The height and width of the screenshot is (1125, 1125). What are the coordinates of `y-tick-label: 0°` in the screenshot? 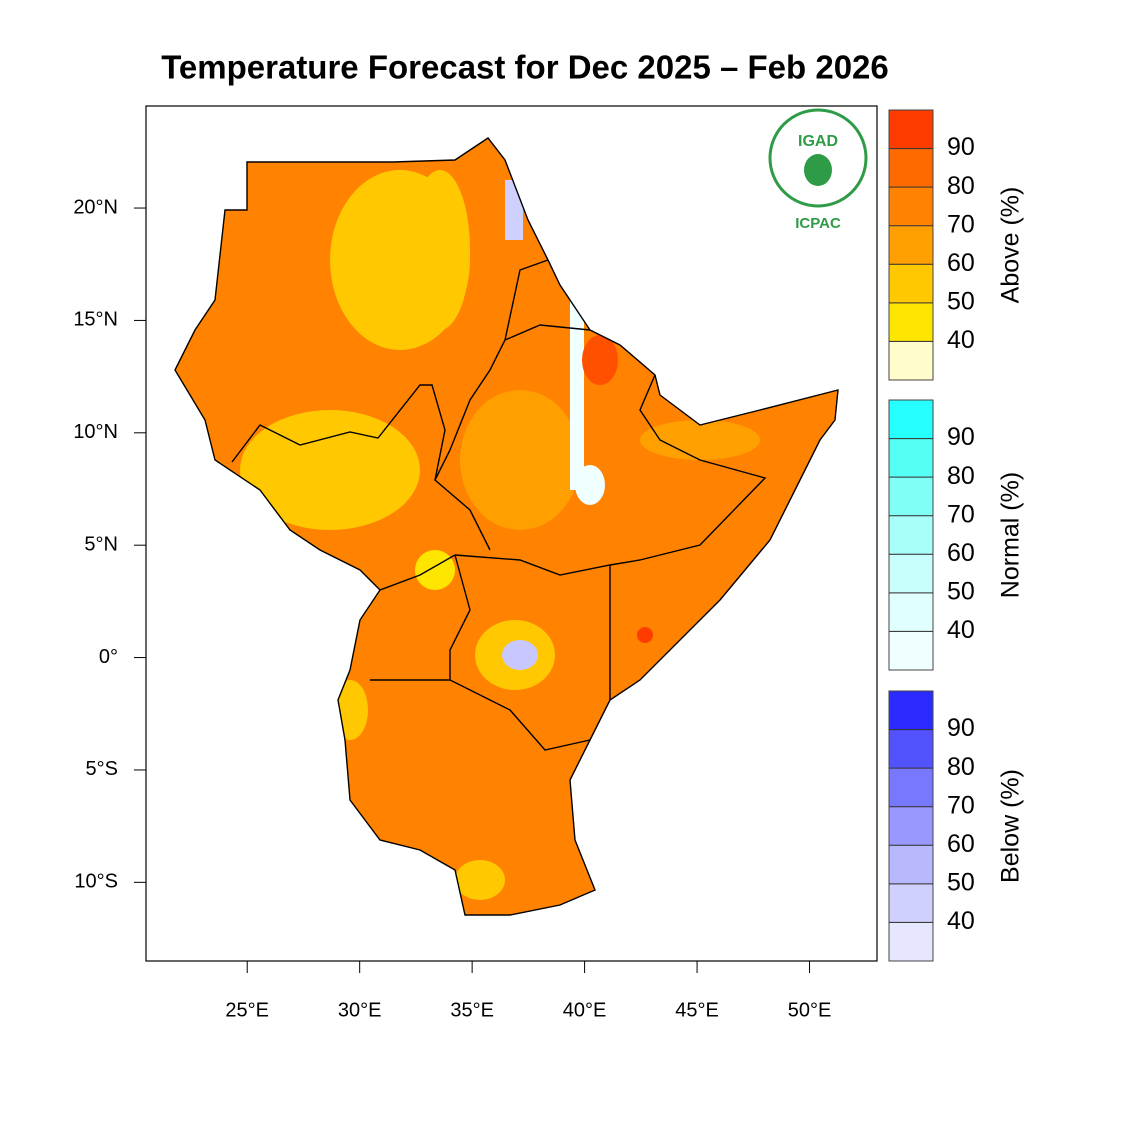 It's located at (108, 657).